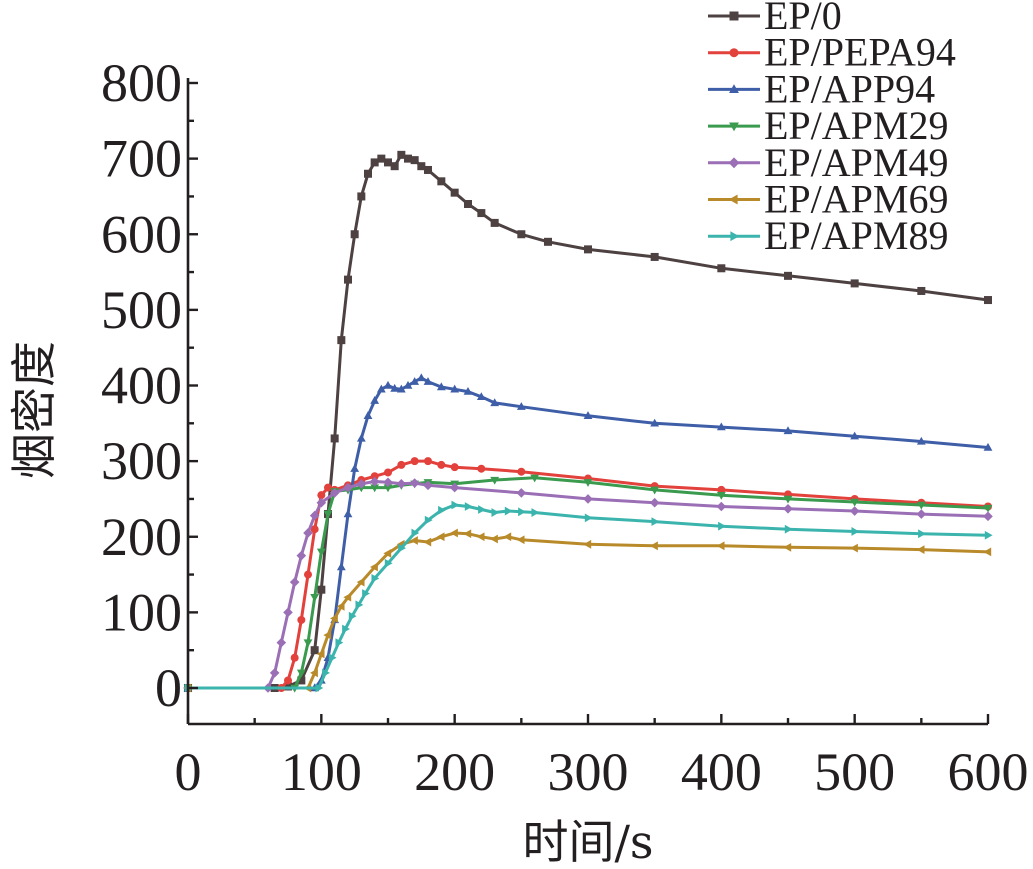 The height and width of the screenshot is (869, 1033). Describe the element at coordinates (854, 772) in the screenshot. I see `x-tick-label: 500` at that location.